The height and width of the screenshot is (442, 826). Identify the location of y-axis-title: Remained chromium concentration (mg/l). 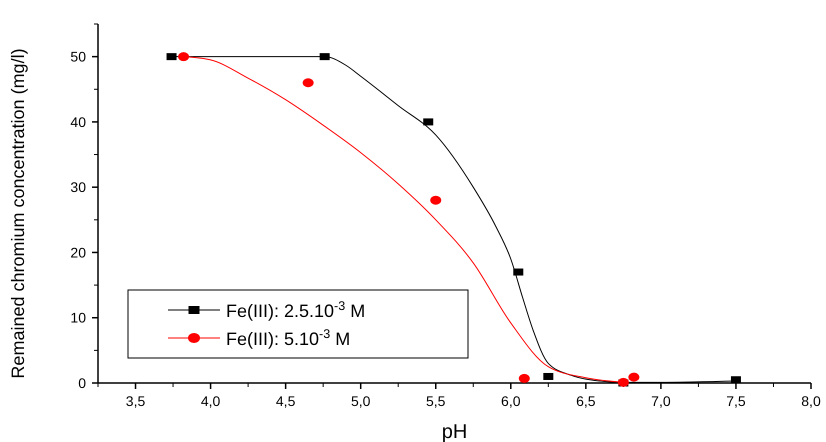
(18, 213).